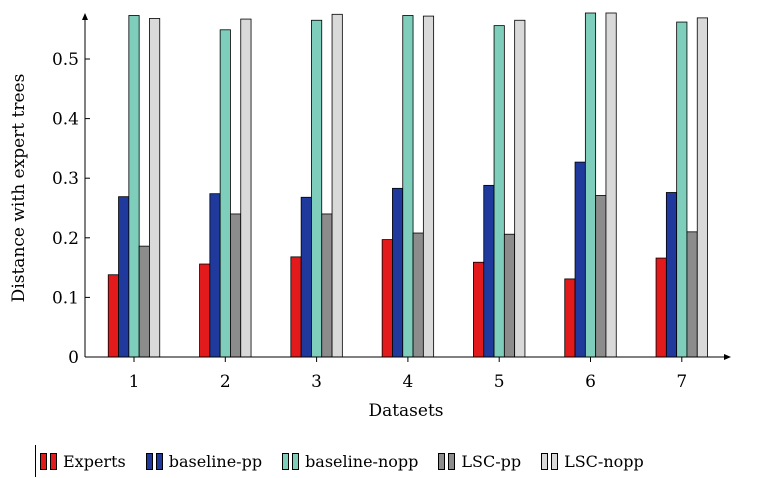 The height and width of the screenshot is (478, 777). I want to click on legend-swatch-baseline-nopp, so click(292, 461).